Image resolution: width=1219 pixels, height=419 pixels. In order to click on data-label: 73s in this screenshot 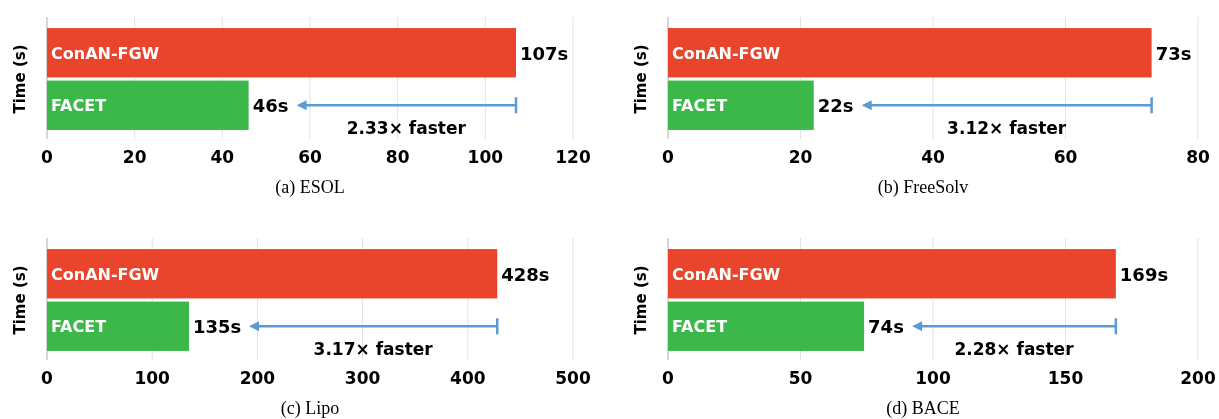, I will do `click(1173, 53)`.